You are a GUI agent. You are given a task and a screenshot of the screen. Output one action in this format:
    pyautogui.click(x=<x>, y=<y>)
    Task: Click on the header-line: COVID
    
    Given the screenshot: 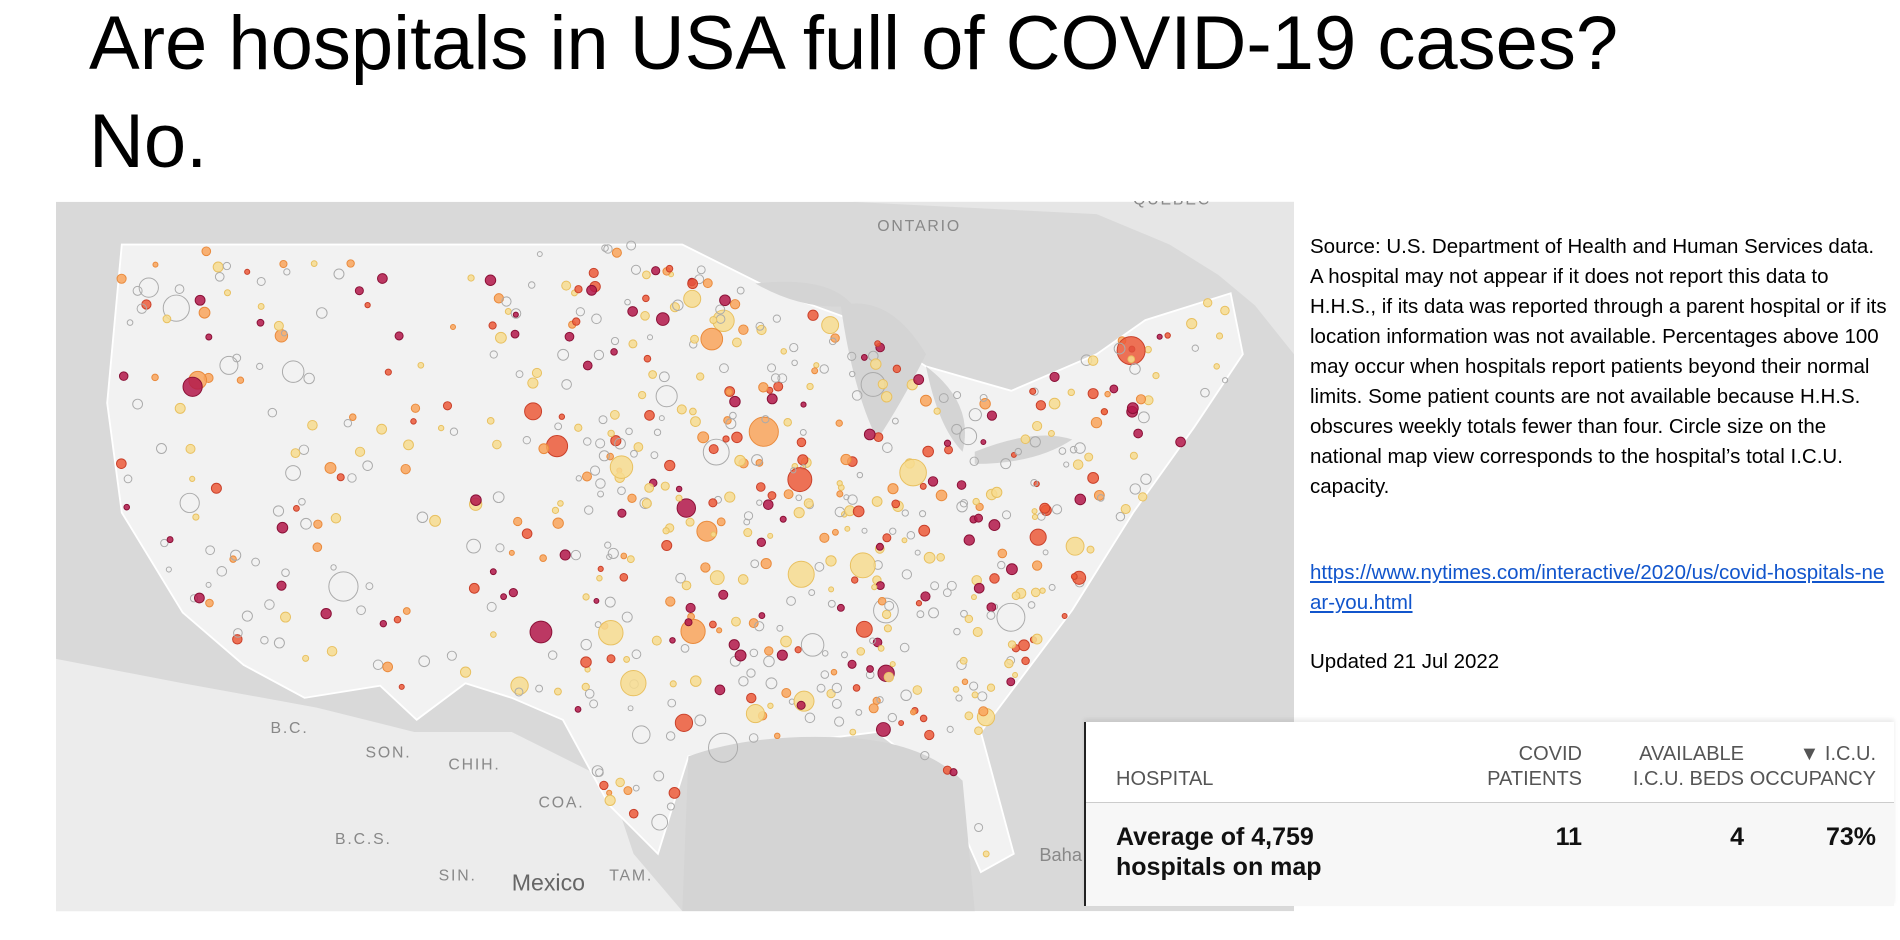 What is the action you would take?
    pyautogui.click(x=1550, y=754)
    